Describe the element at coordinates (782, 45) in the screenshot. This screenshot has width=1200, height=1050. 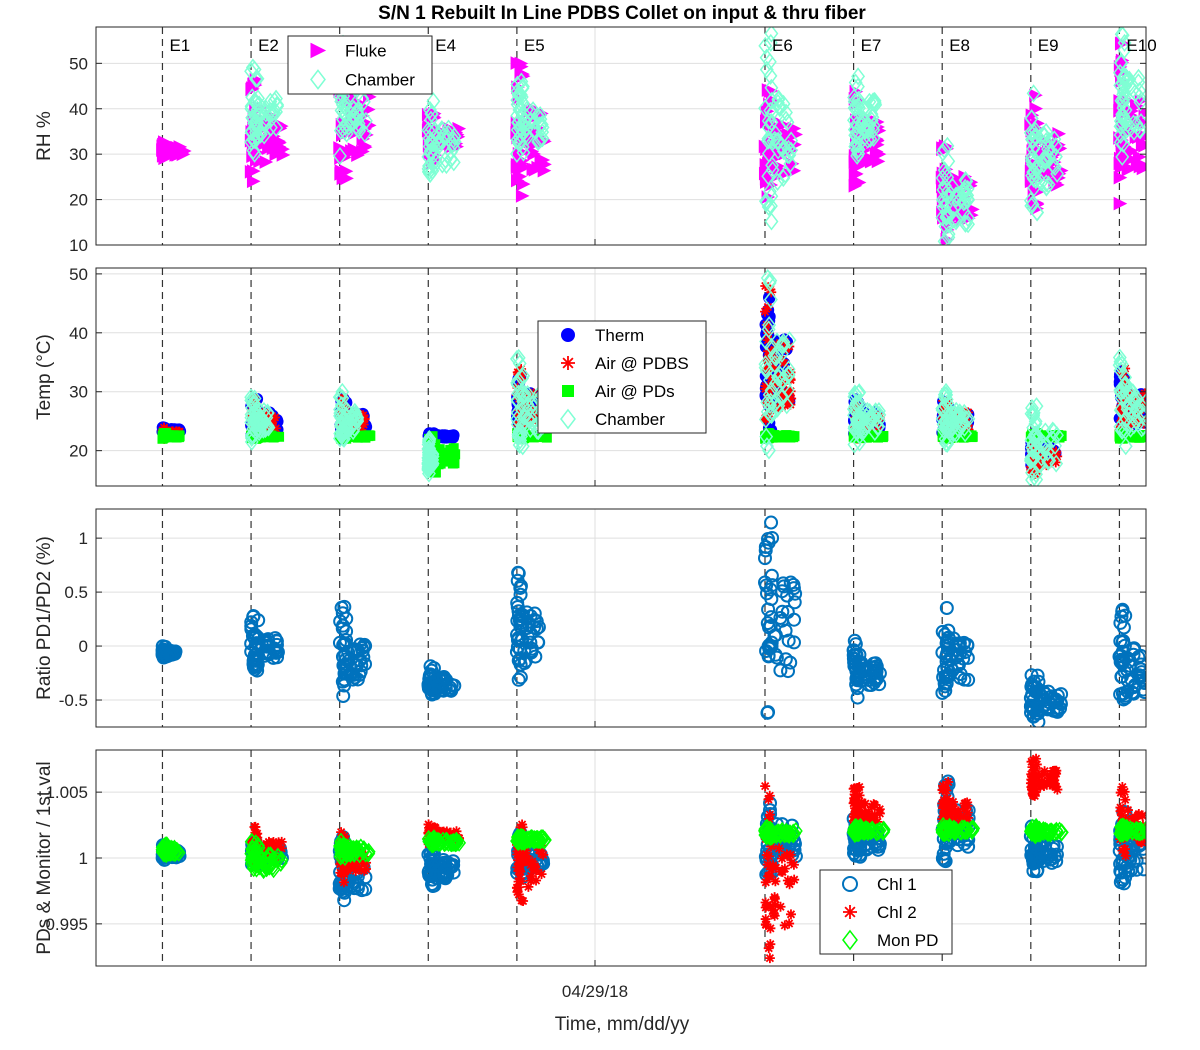
I see `event-label: E6` at that location.